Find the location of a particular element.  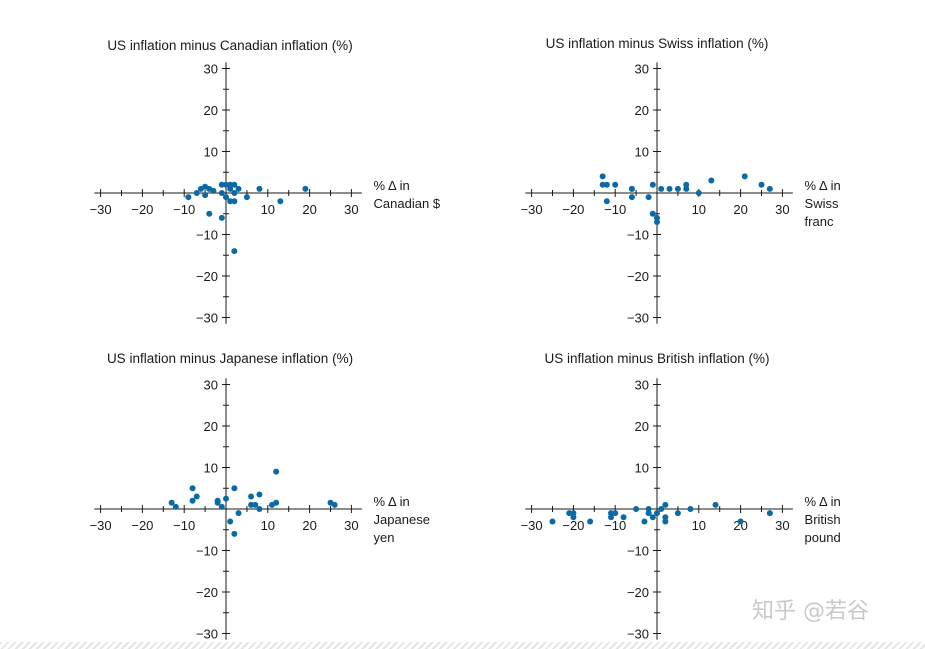

bottom-border is located at coordinates (462, 645).